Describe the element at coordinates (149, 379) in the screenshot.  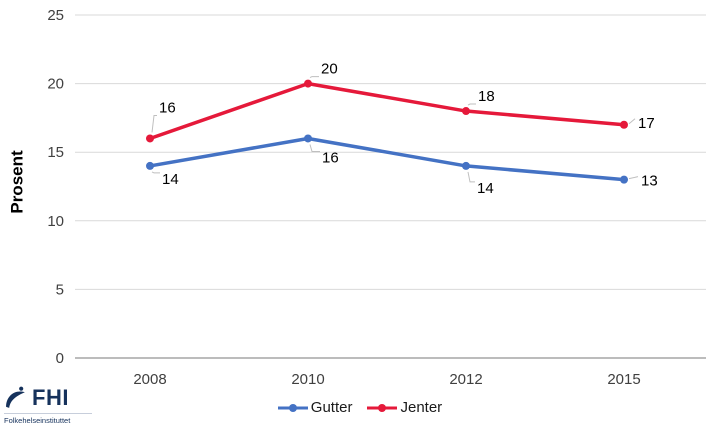
I see `x-tick-label: 2008` at that location.